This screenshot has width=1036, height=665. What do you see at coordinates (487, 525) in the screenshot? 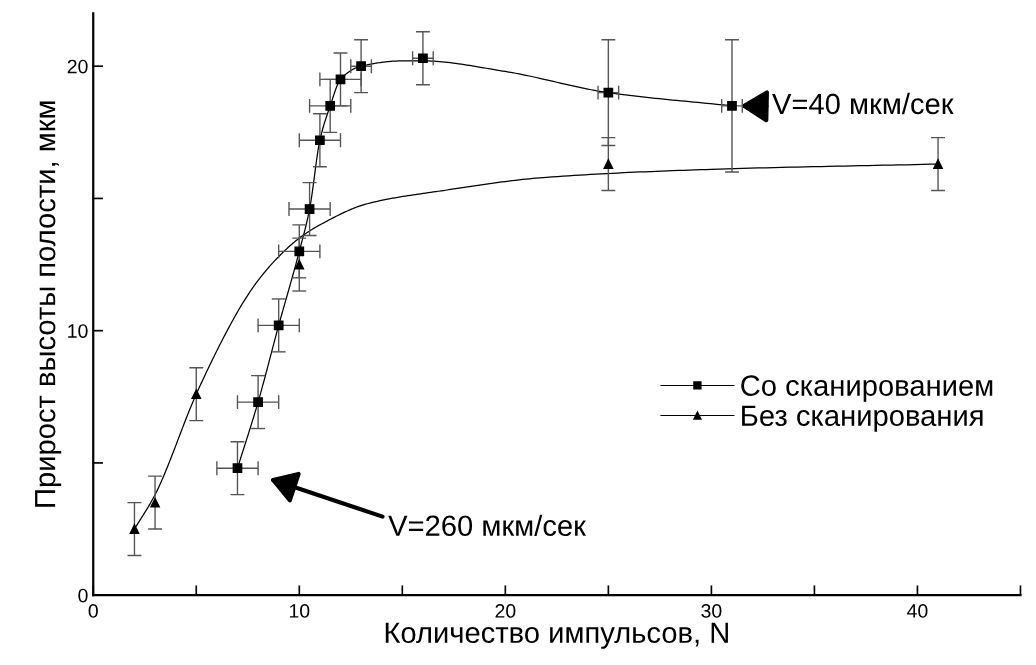
I see `annotation: V=260 мкм/сек` at bounding box center [487, 525].